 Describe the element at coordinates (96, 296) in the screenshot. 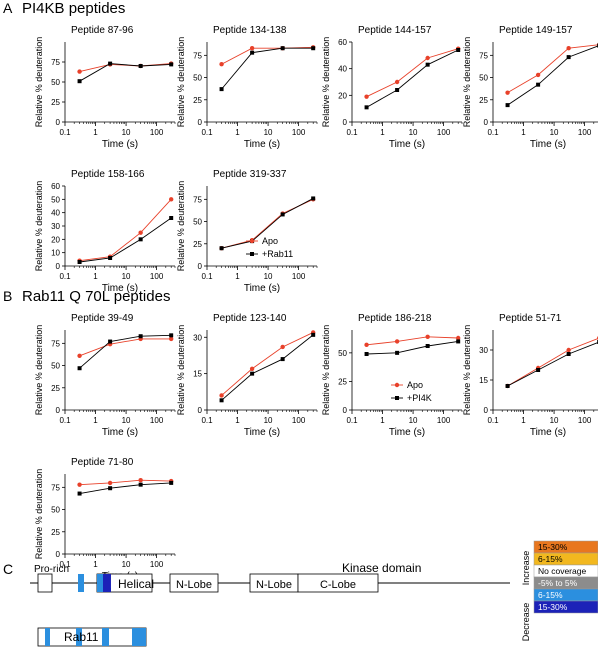

I see `section-title-b: Rab11 Q 70L peptides` at that location.